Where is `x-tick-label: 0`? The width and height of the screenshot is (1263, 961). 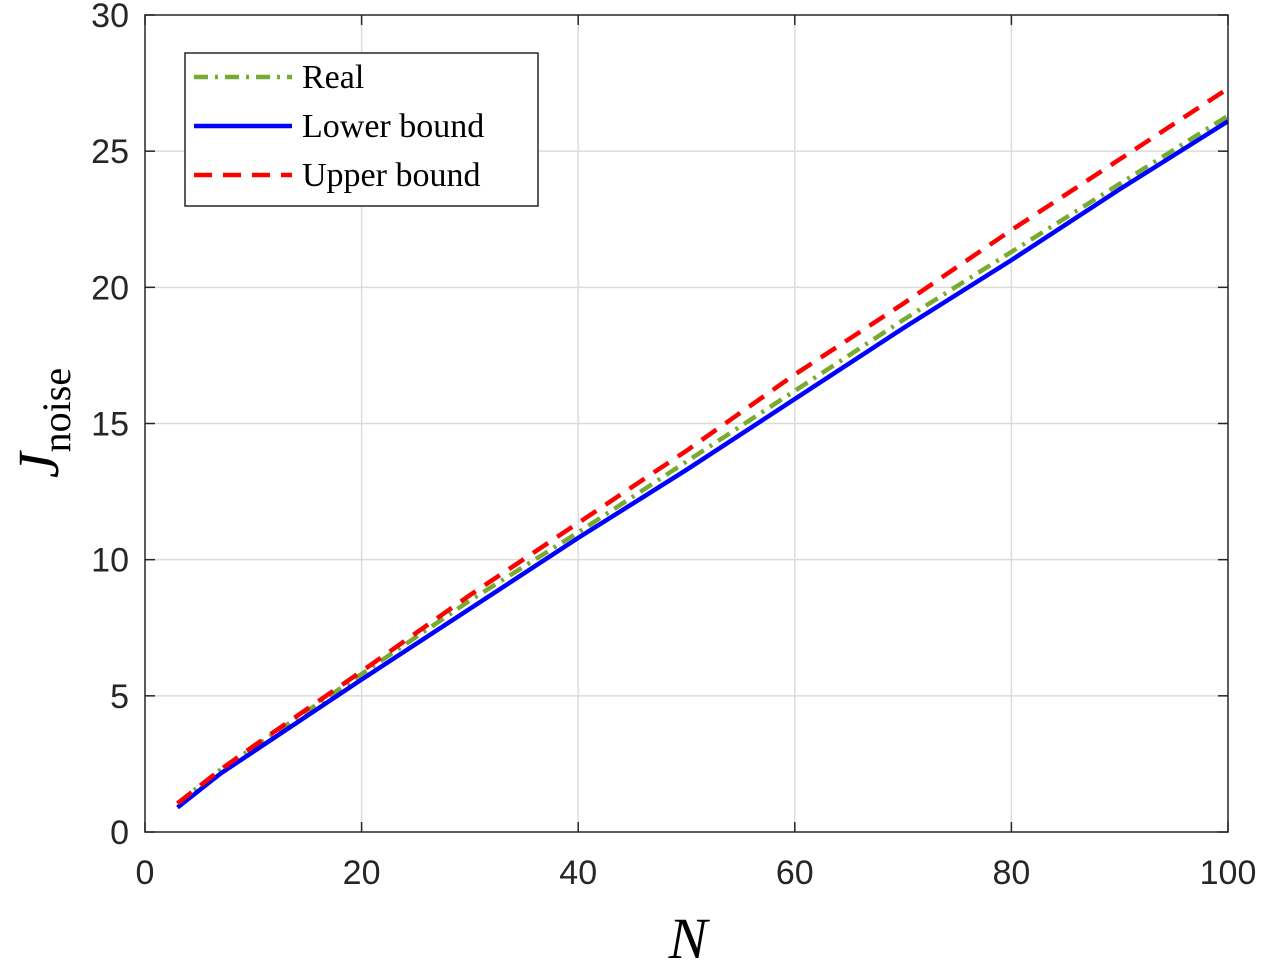 x-tick-label: 0 is located at coordinates (145, 873).